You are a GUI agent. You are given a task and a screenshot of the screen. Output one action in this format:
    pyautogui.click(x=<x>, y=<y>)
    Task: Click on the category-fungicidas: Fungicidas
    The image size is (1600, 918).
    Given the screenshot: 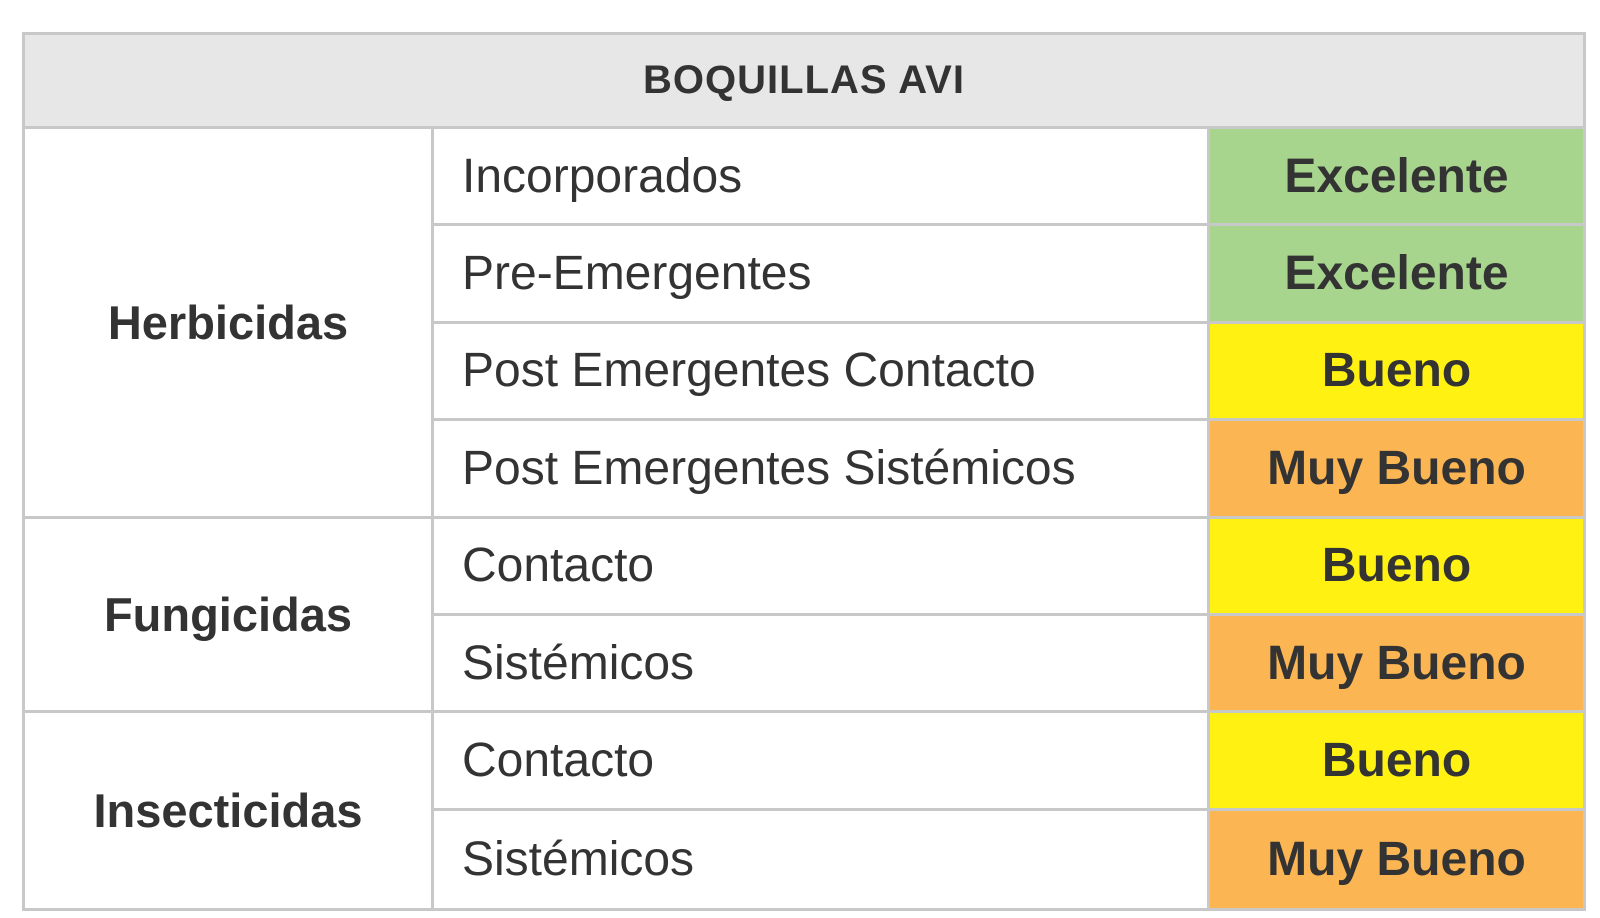 What is the action you would take?
    pyautogui.click(x=229, y=616)
    